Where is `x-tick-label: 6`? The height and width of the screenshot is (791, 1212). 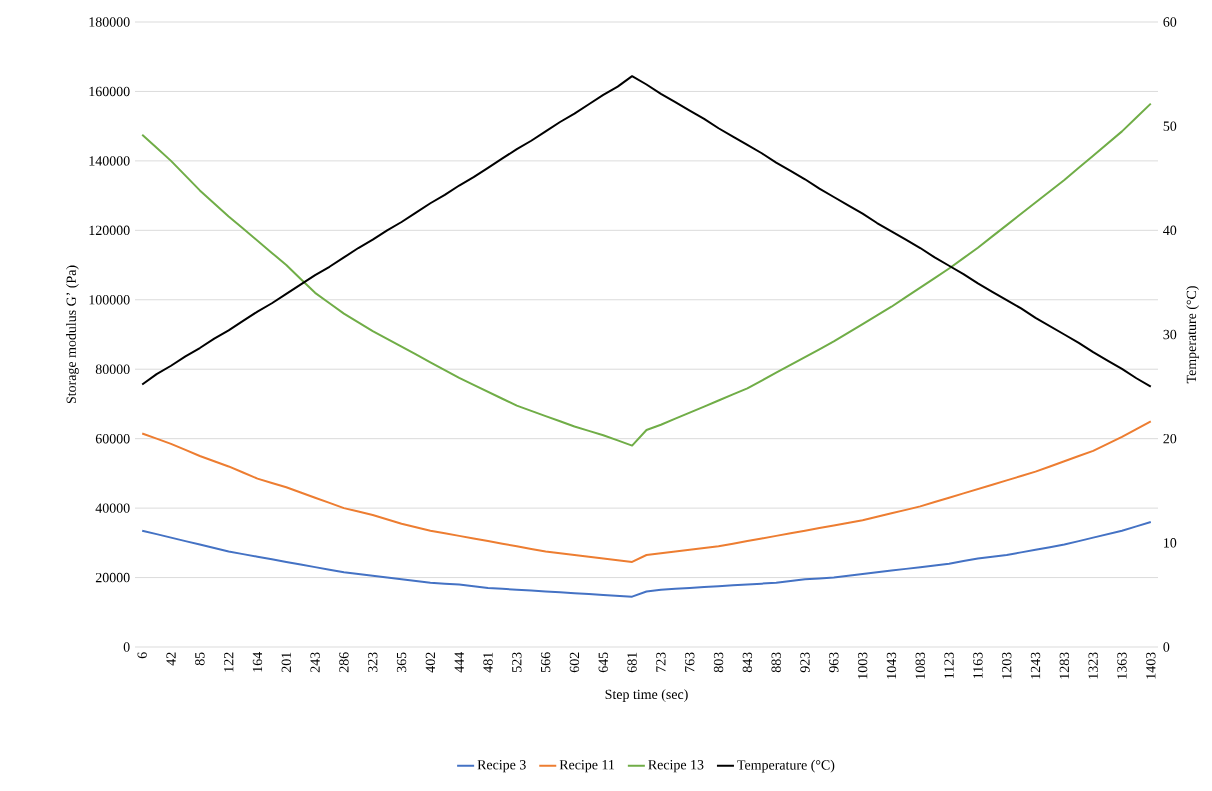
x-tick-label: 6 is located at coordinates (142, 655).